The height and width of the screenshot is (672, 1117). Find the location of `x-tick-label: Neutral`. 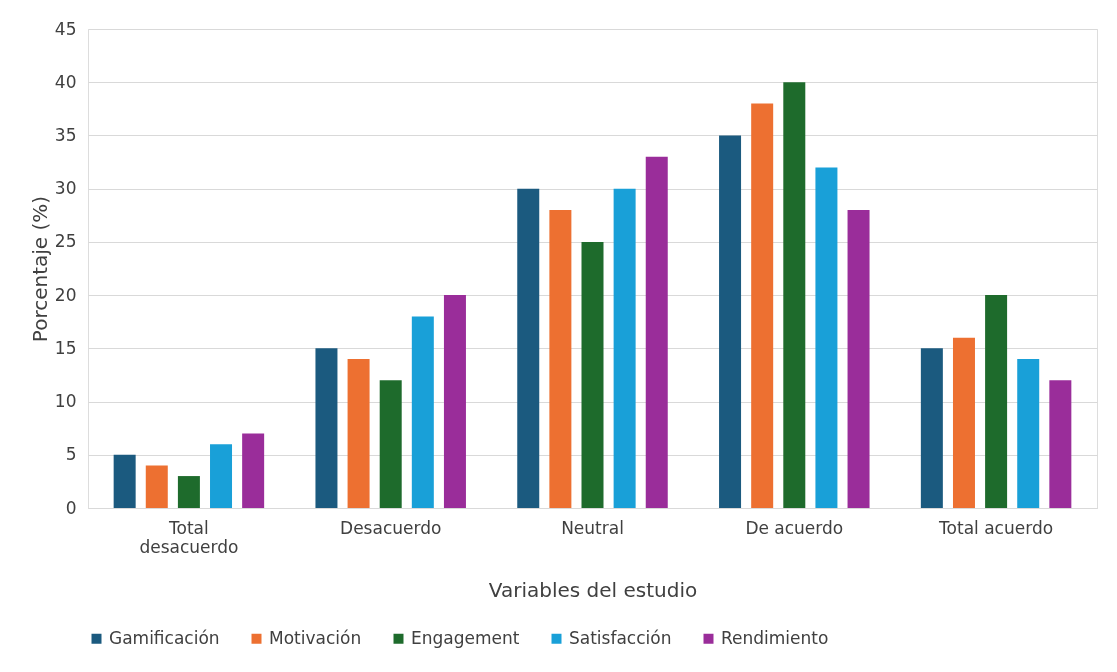

x-tick-label: Neutral is located at coordinates (592, 527).